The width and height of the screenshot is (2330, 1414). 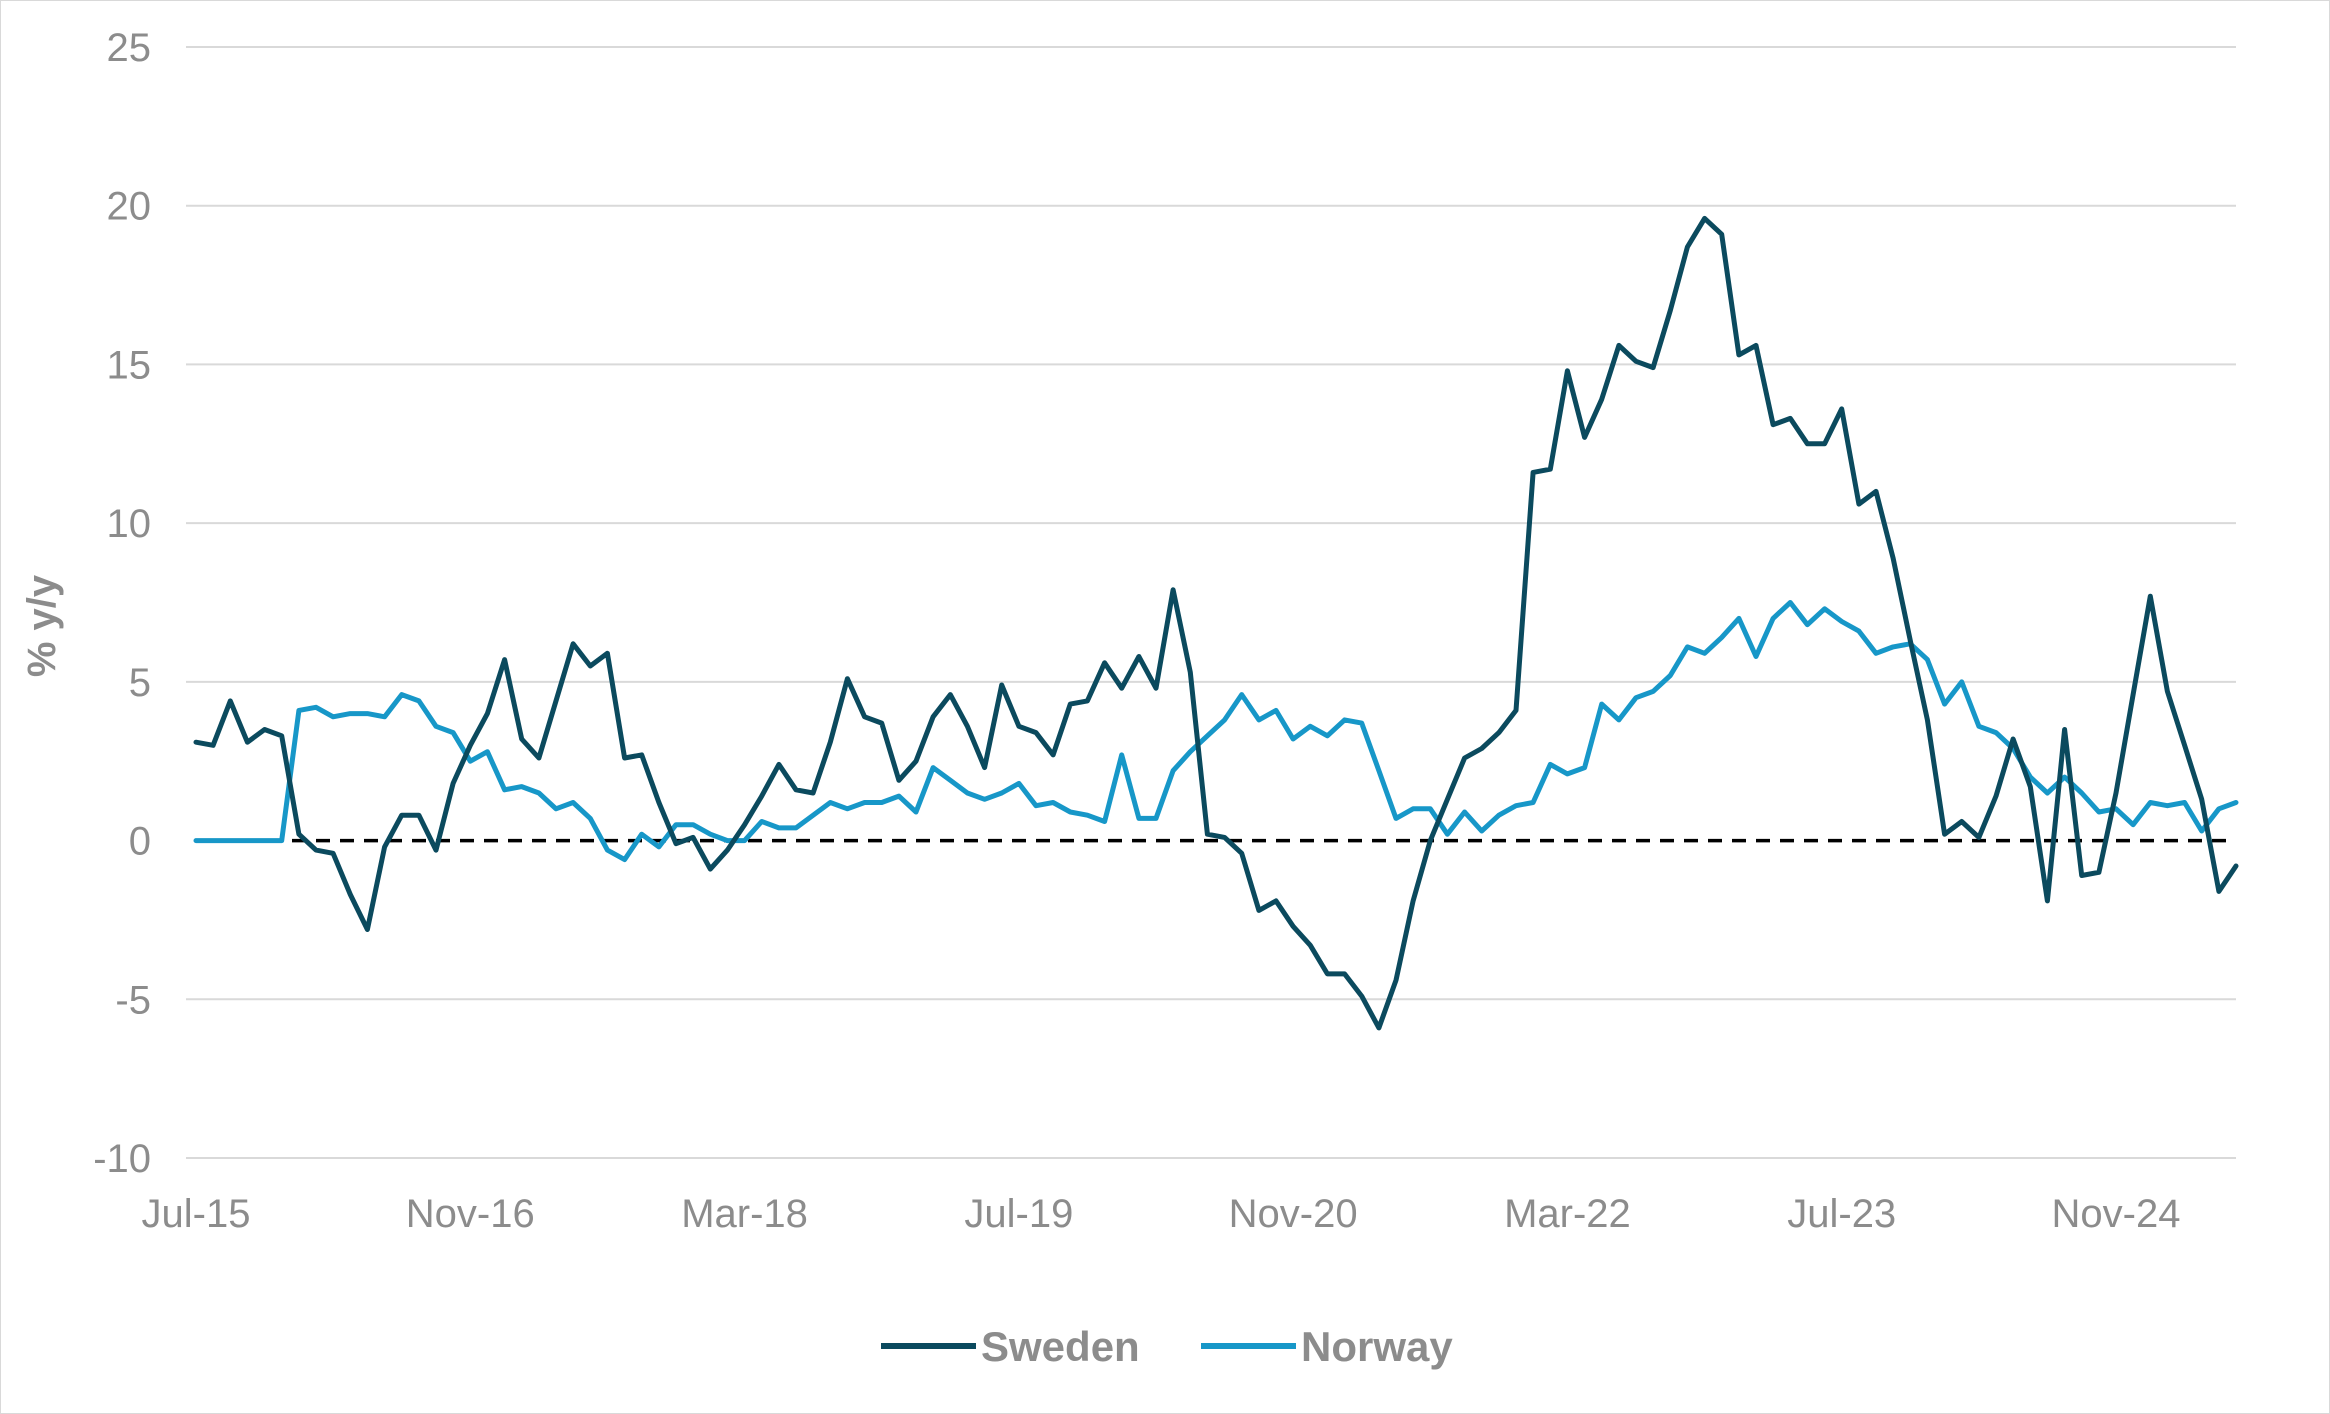 What do you see at coordinates (1293, 1214) in the screenshot?
I see `x-tick-label: Nov-20` at bounding box center [1293, 1214].